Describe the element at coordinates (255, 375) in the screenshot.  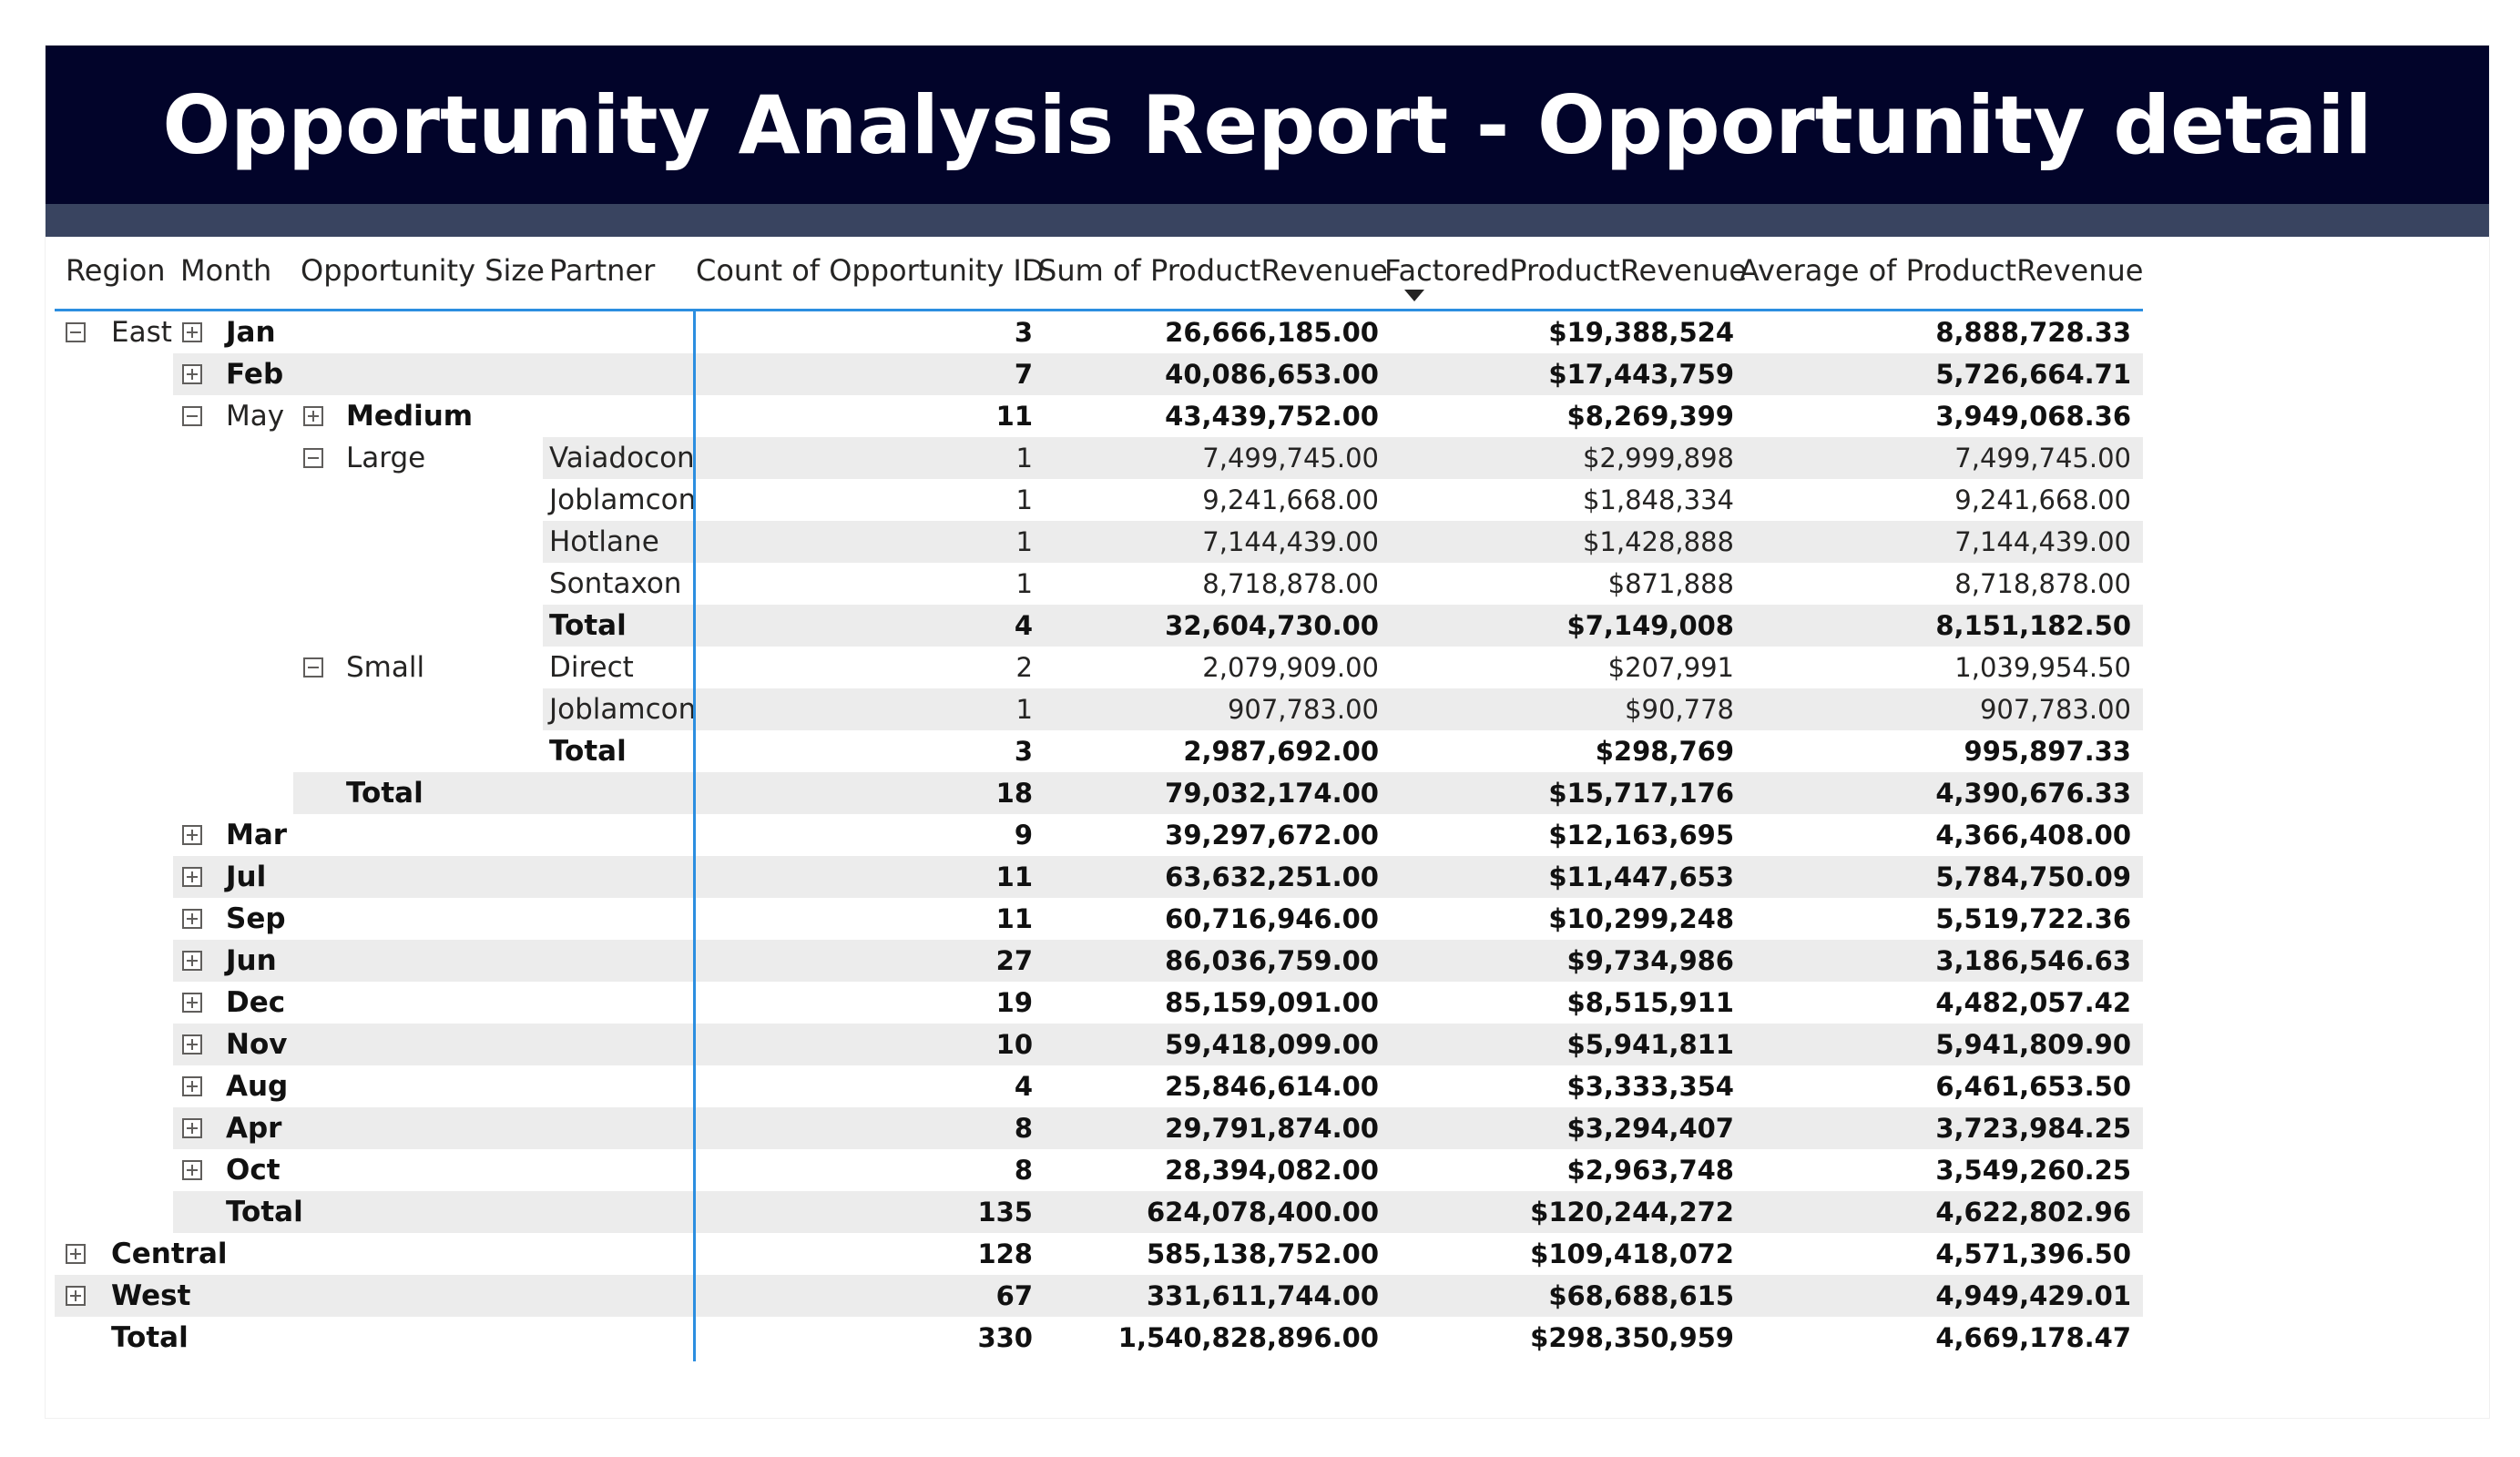
I see `row-header-label: Feb` at that location.